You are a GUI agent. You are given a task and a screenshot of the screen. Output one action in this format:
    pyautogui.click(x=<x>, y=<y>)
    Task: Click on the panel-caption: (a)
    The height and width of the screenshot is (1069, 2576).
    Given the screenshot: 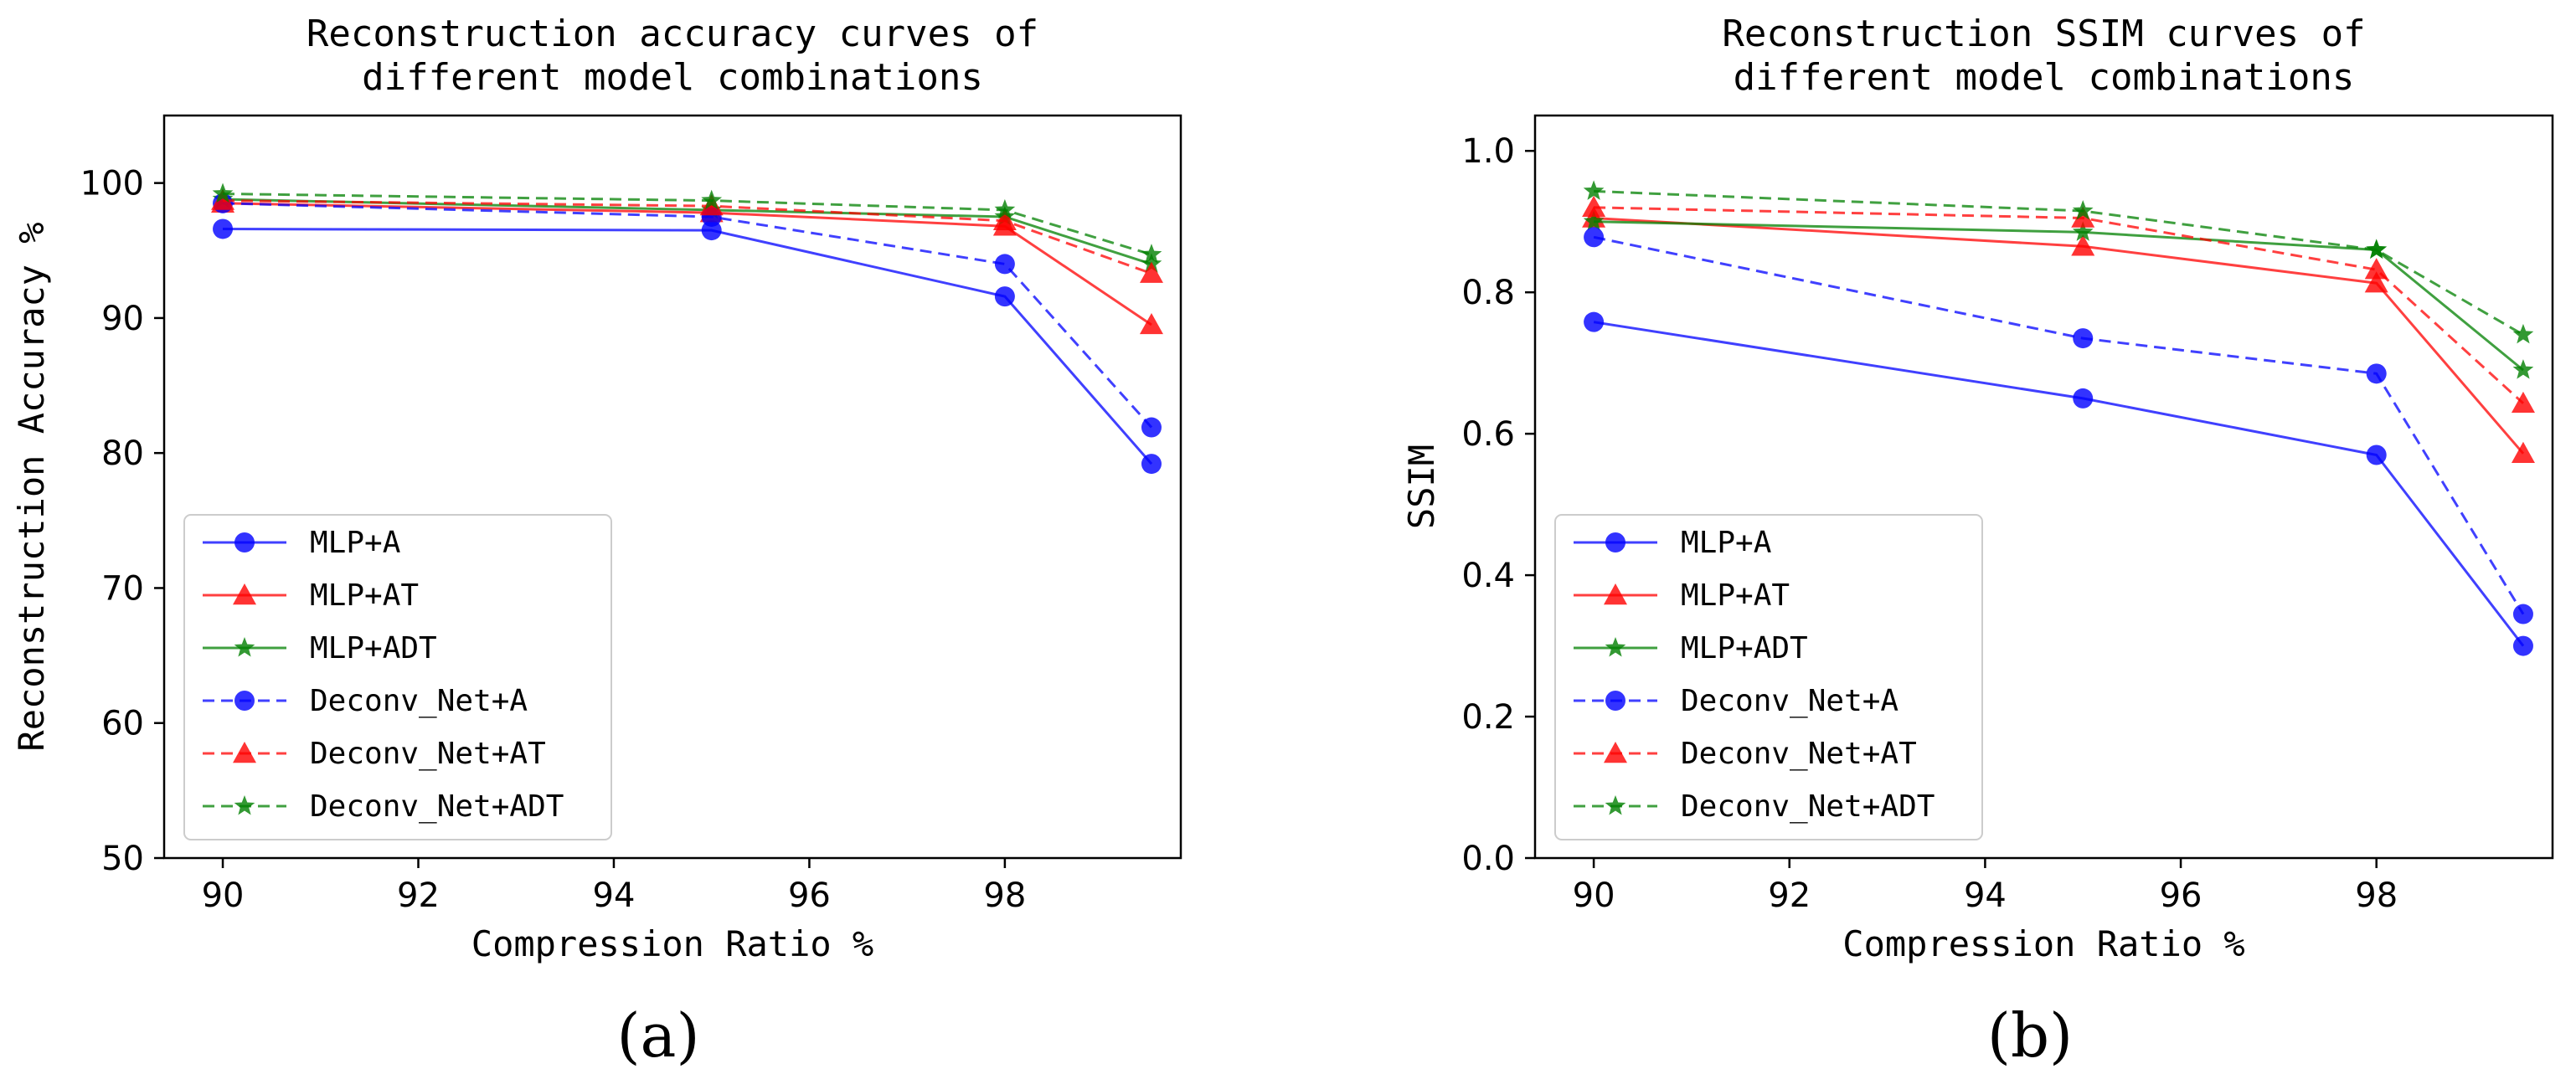 What is the action you would take?
    pyautogui.click(x=657, y=1034)
    